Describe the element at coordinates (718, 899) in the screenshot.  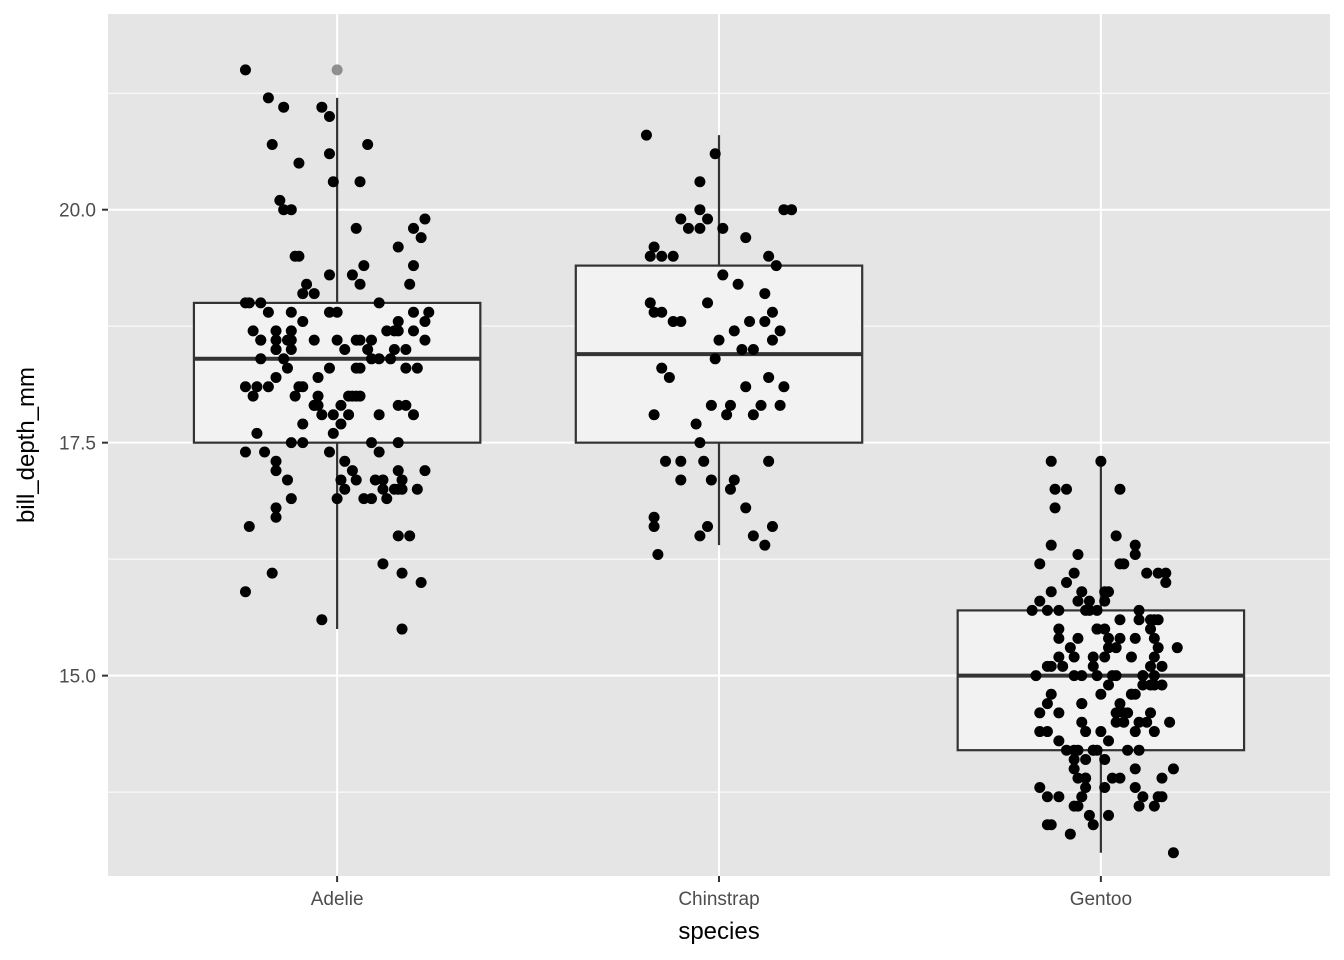
I see `x-tick-label: Chinstrap` at that location.